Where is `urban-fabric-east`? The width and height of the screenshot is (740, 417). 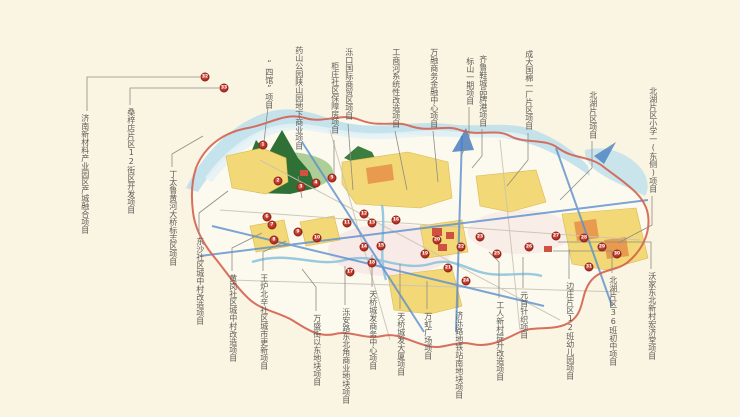 urban-fabric-east is located at coordinates (520, 232).